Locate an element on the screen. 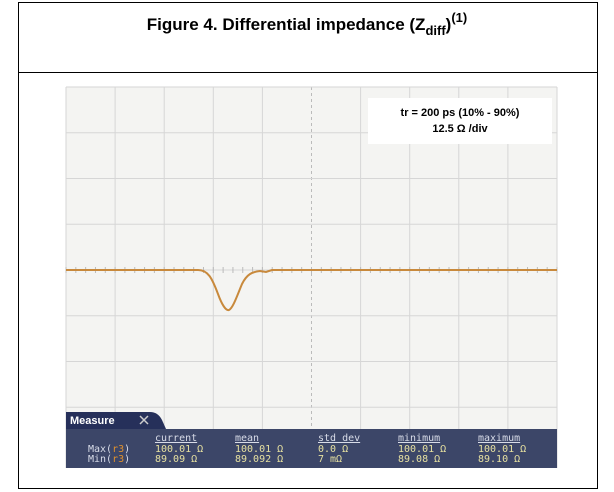  annotation-box is located at coordinates (460, 121).